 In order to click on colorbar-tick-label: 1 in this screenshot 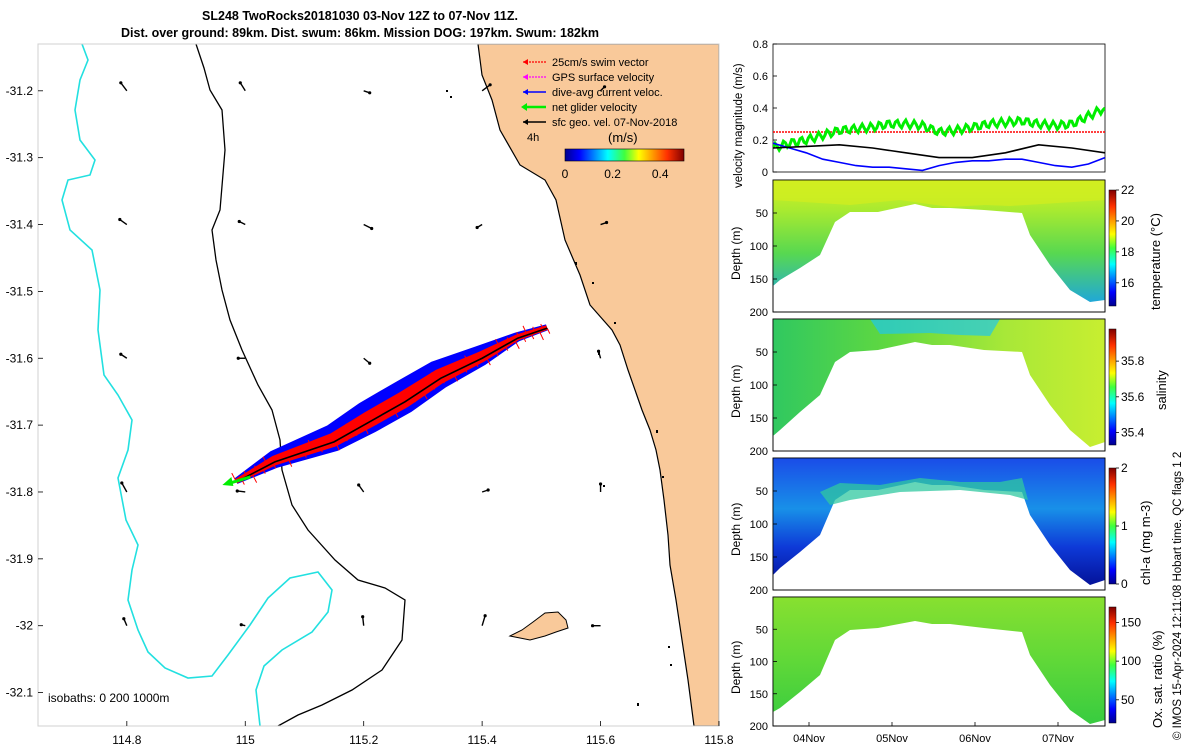, I will do `click(1124, 526)`.